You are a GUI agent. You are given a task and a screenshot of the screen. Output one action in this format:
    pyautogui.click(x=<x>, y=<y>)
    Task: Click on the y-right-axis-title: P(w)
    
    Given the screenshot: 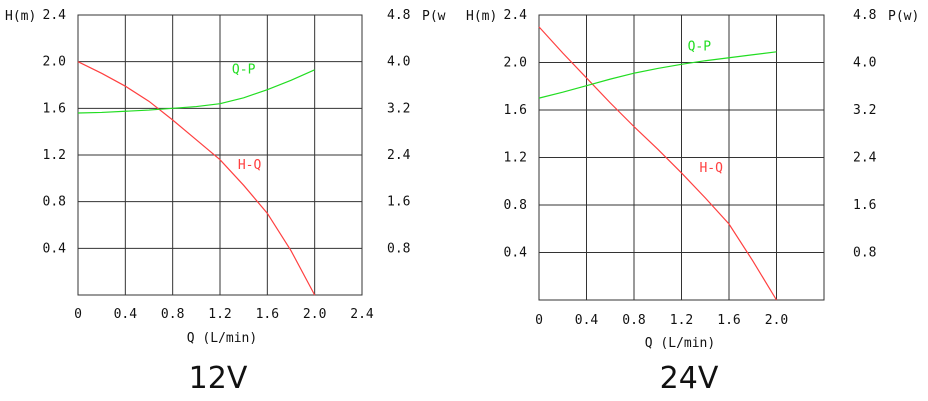 What is the action you would take?
    pyautogui.click(x=903, y=16)
    